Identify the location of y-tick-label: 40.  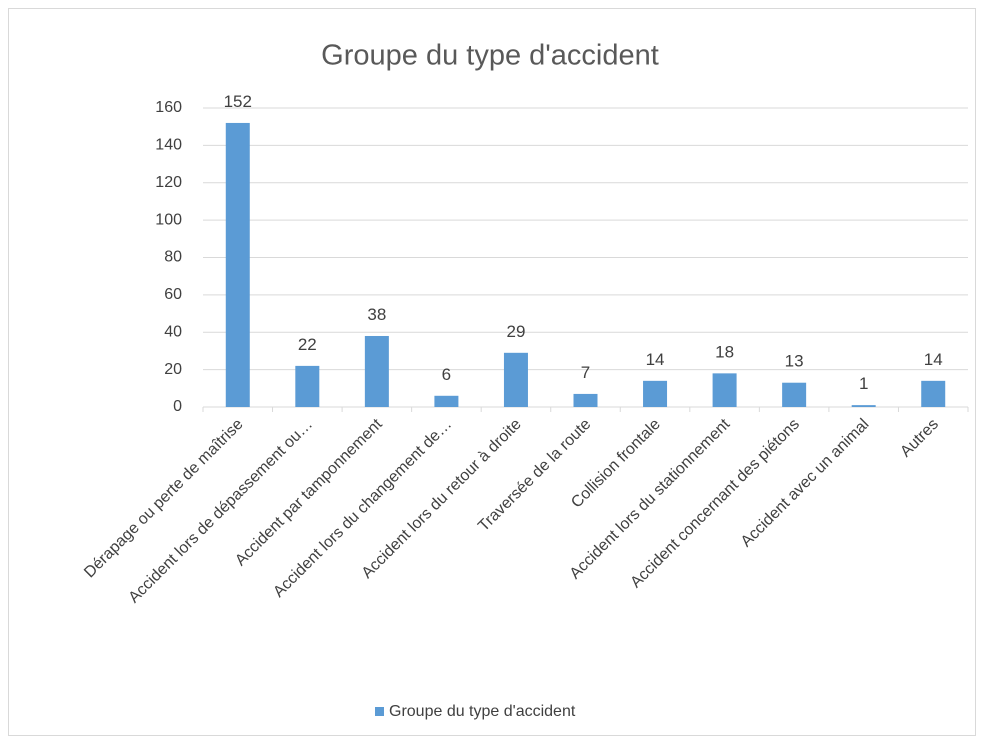
(173, 331).